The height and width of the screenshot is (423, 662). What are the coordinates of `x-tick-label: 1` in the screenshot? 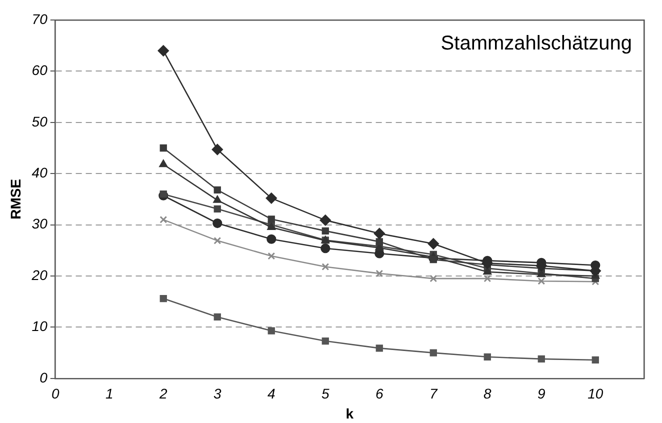 It's located at (109, 394).